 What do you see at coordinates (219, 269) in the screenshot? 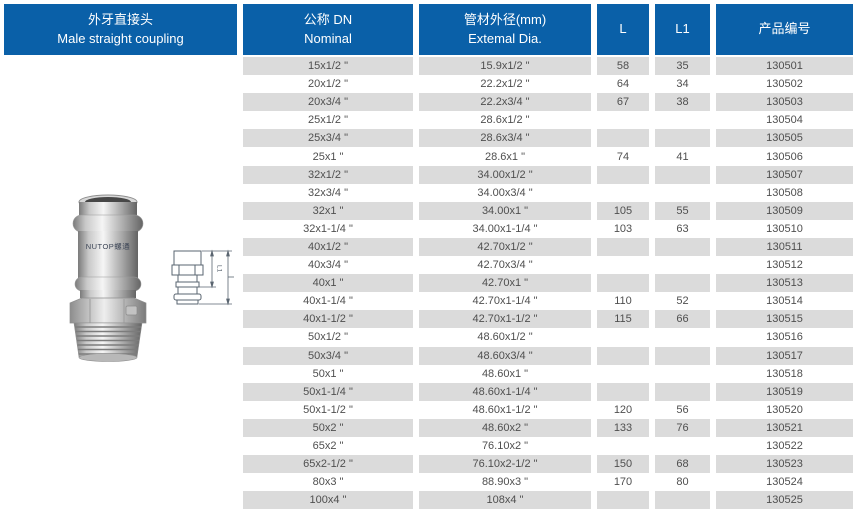
I see `diagram-l1-label: L1` at bounding box center [219, 269].